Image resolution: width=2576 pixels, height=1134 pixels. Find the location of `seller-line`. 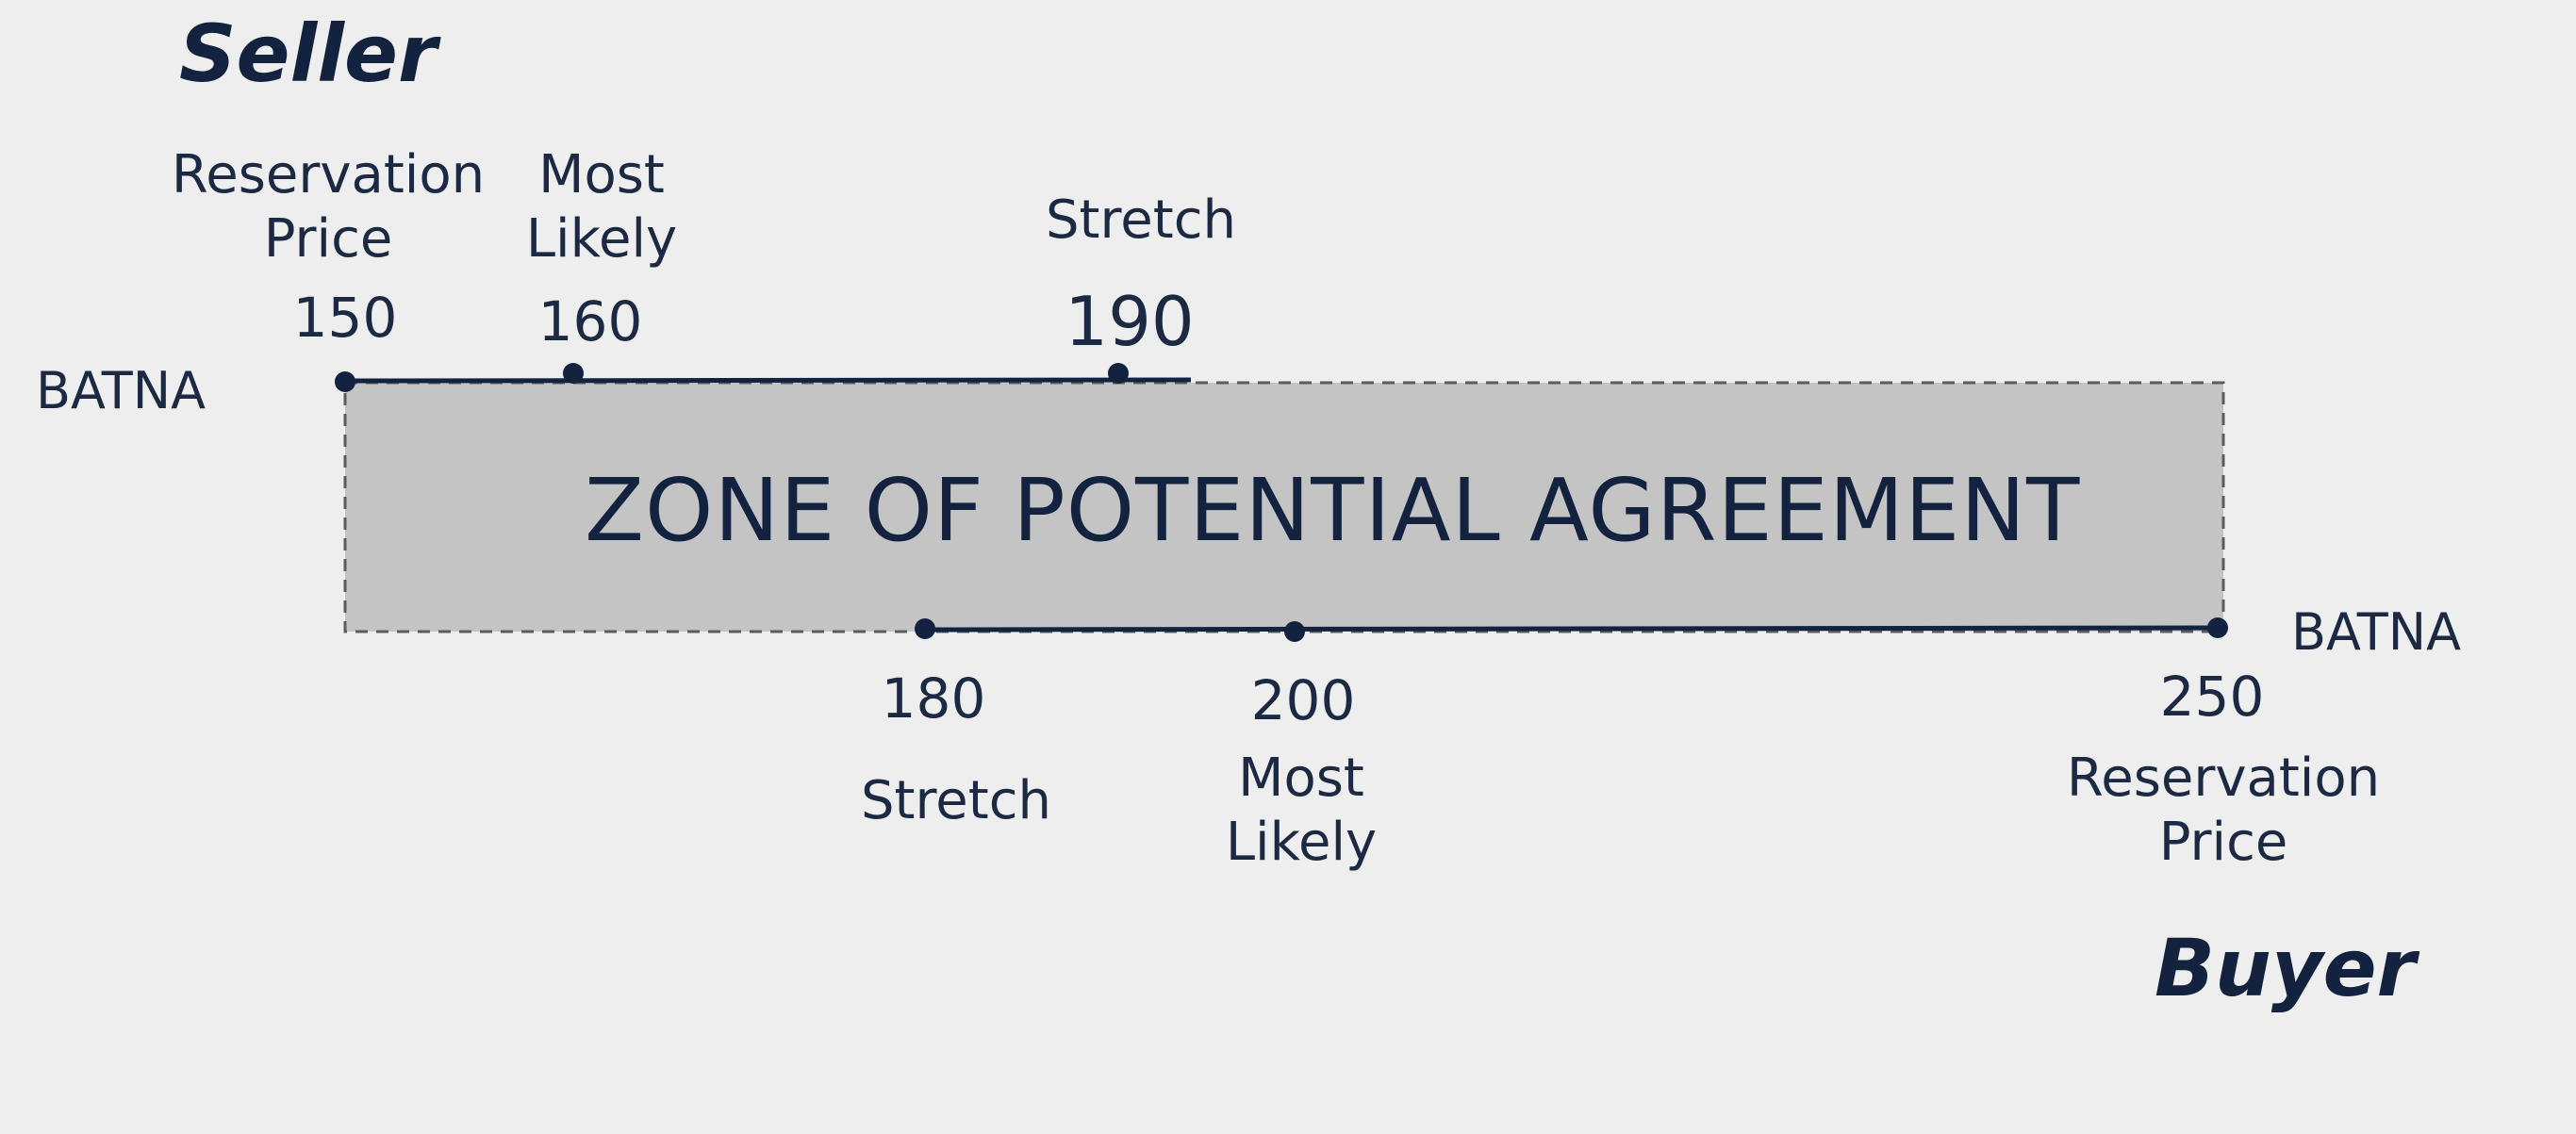

seller-line is located at coordinates (768, 380).